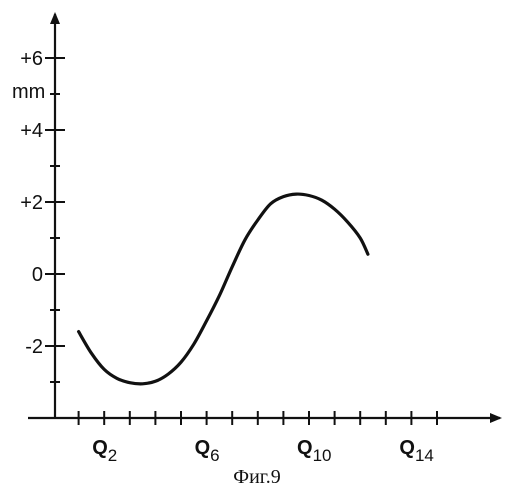 This screenshot has height=500, width=514. Describe the element at coordinates (34, 347) in the screenshot. I see `y-tick-label: -2` at that location.